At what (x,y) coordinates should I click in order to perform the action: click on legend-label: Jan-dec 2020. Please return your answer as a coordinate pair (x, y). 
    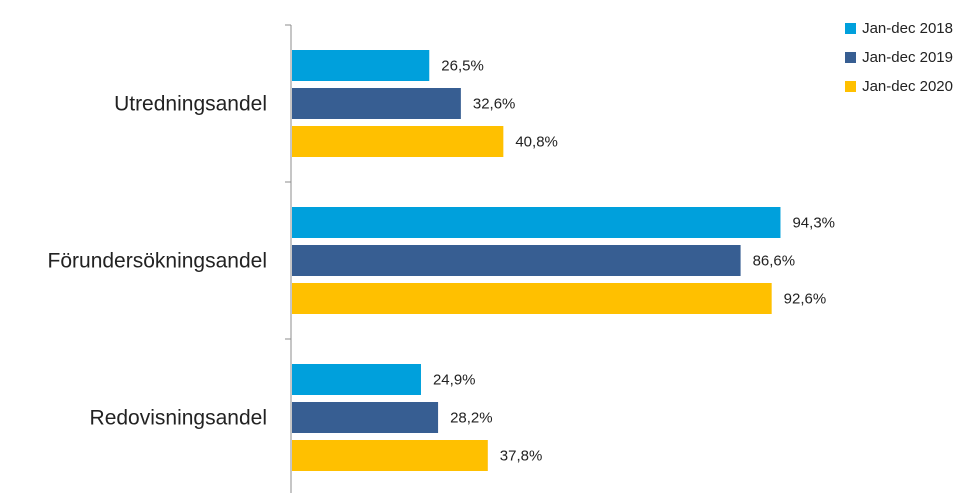
    Looking at the image, I should click on (907, 86).